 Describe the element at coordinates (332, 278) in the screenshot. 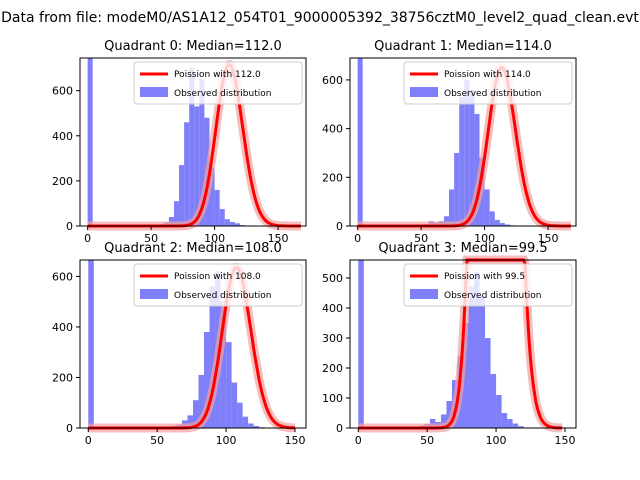

I see `y-tick-label: 500` at that location.